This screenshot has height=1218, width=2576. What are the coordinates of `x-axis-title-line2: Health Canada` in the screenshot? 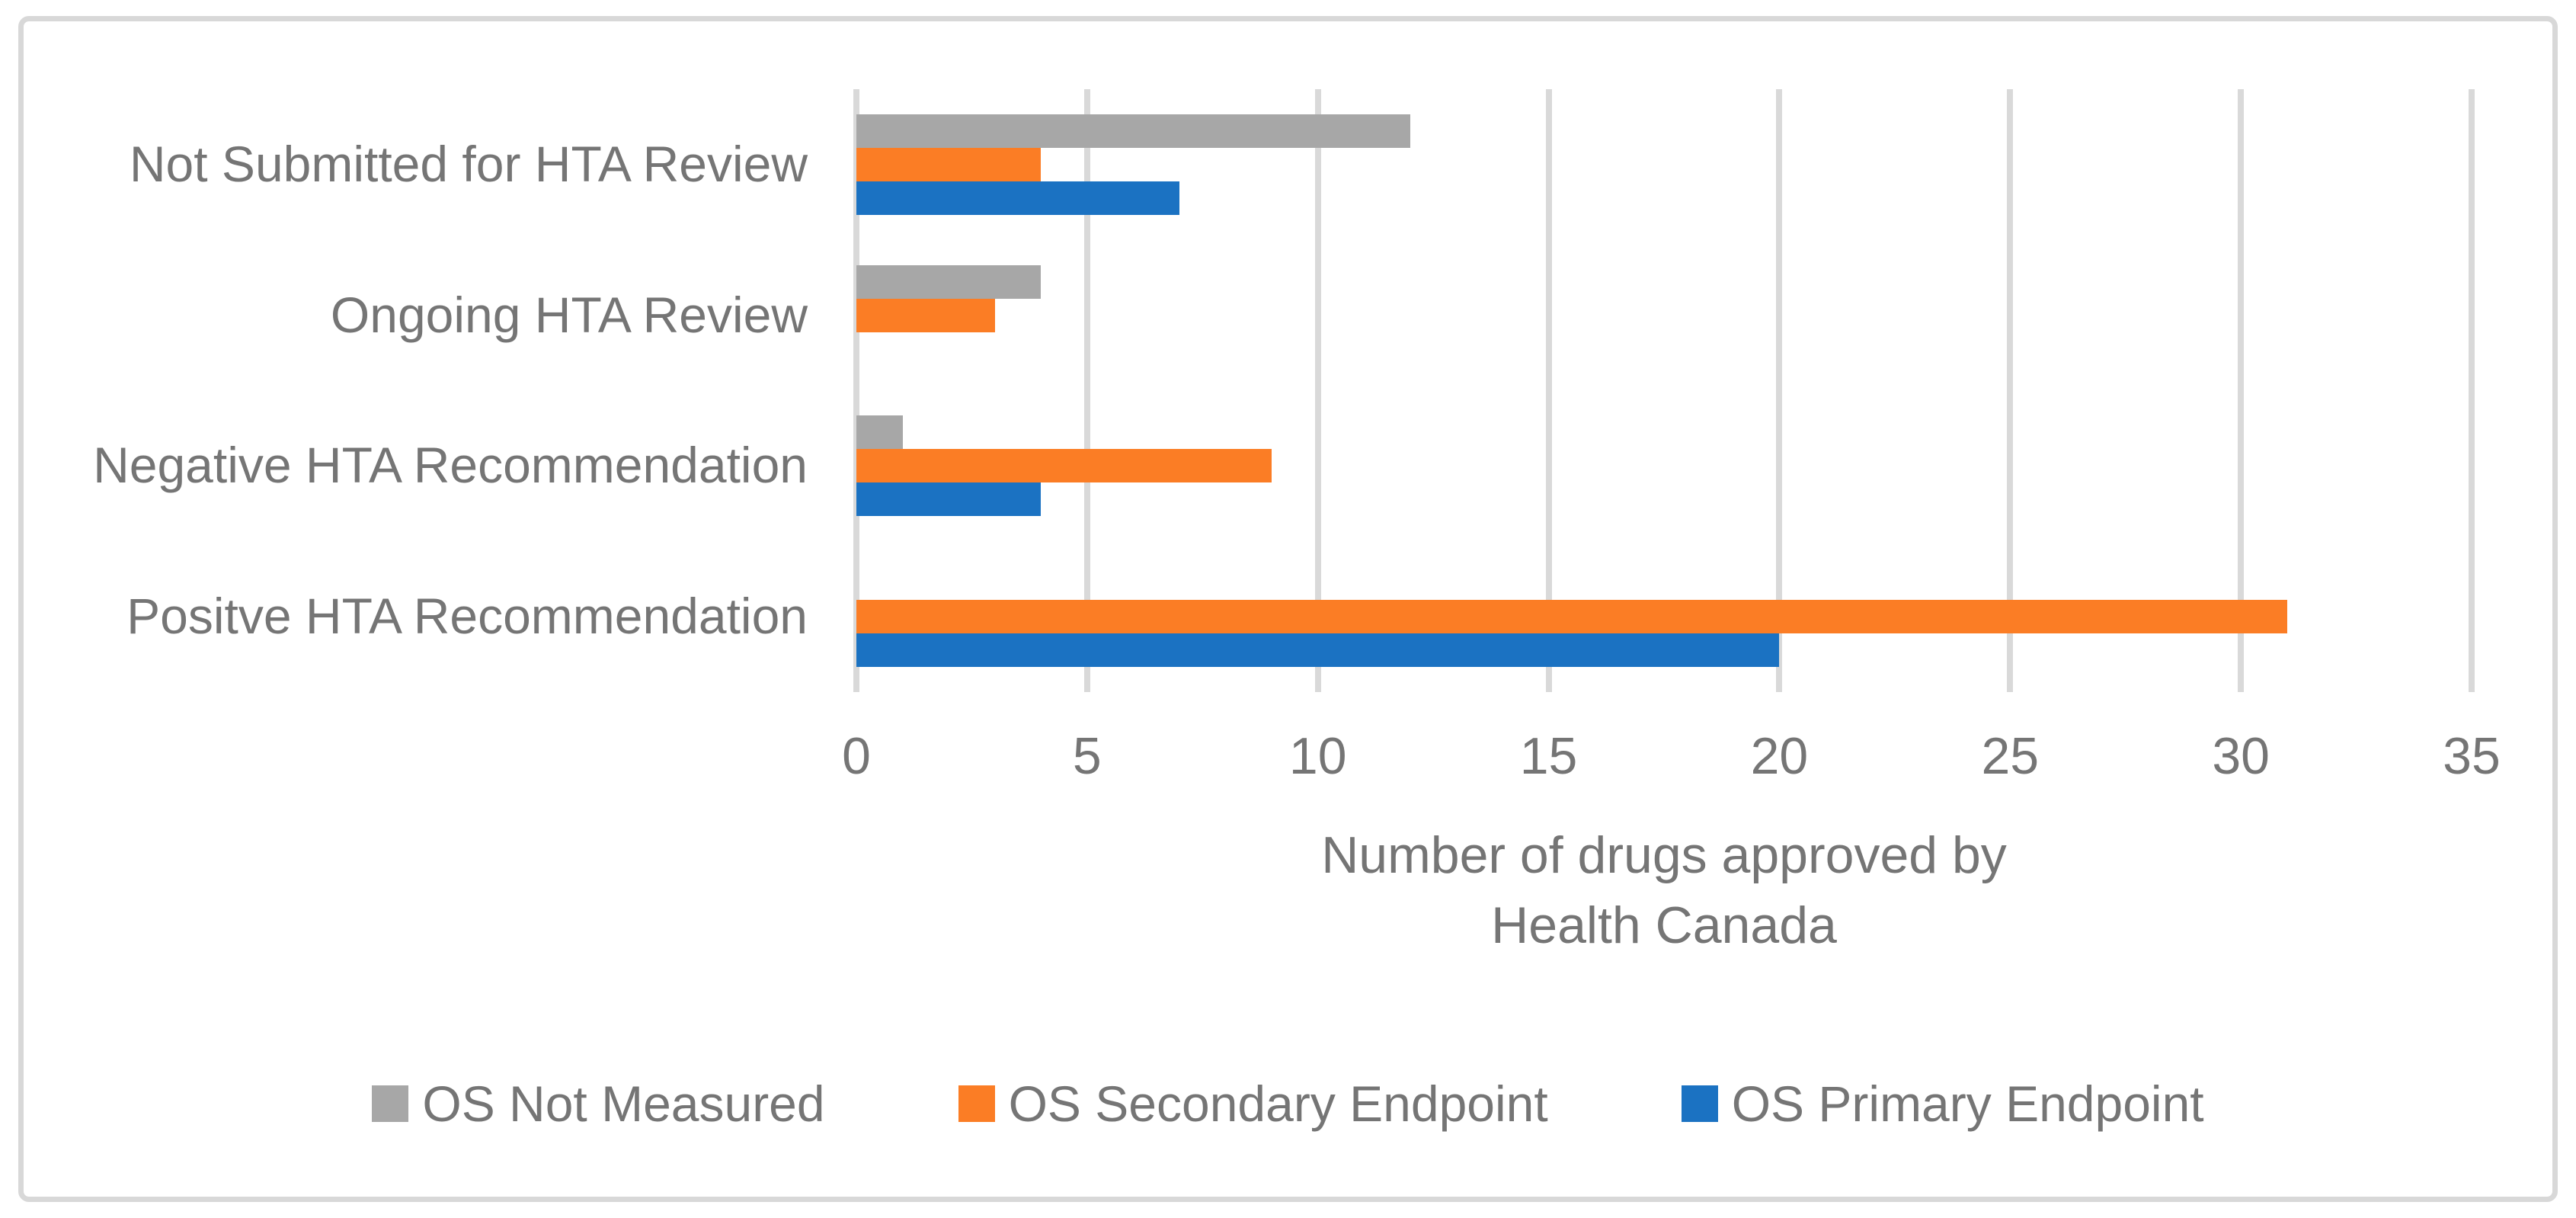 It's located at (1664, 925).